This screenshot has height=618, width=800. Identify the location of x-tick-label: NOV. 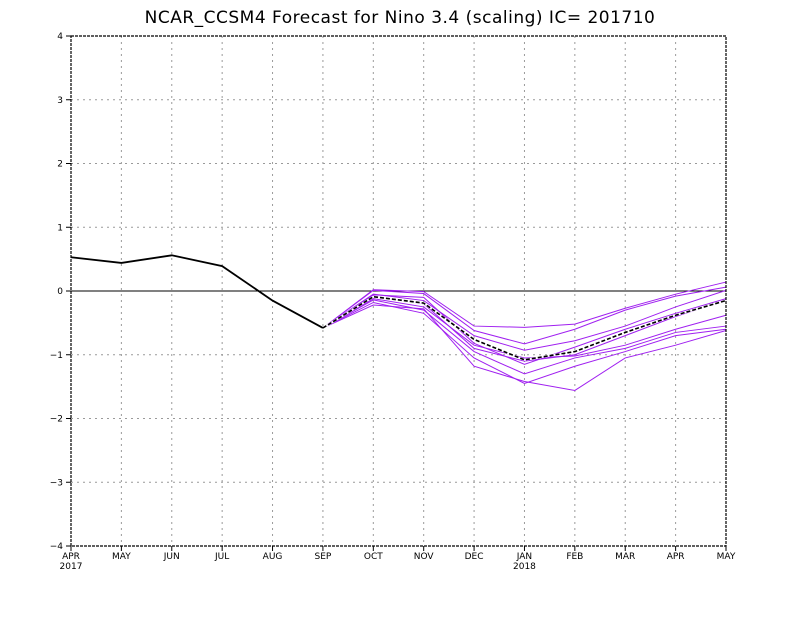
(424, 557).